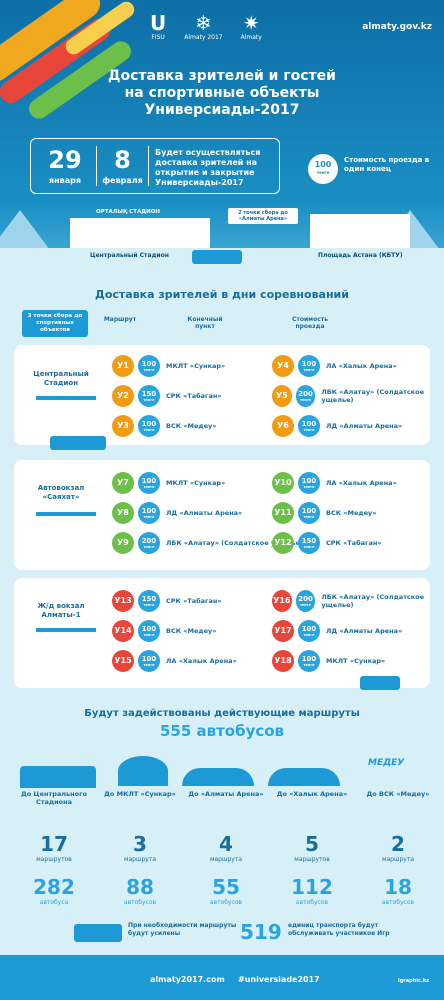 The width and height of the screenshot is (444, 1000). Describe the element at coordinates (205, 323) in the screenshot. I see `col-header-destination: Конечный пункт` at that location.